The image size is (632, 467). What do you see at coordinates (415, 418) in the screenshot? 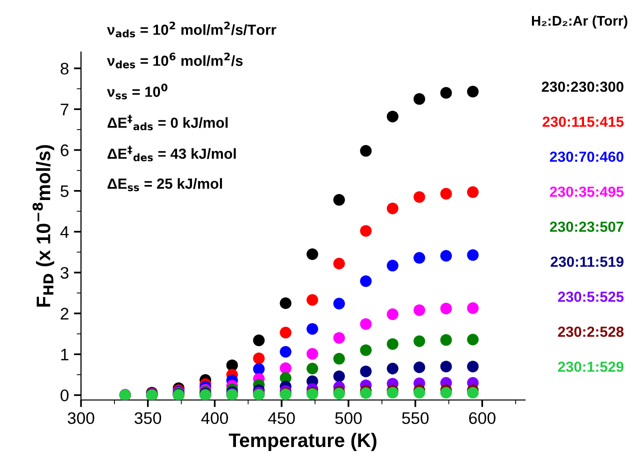
I see `x-tick-label: 550` at bounding box center [415, 418].